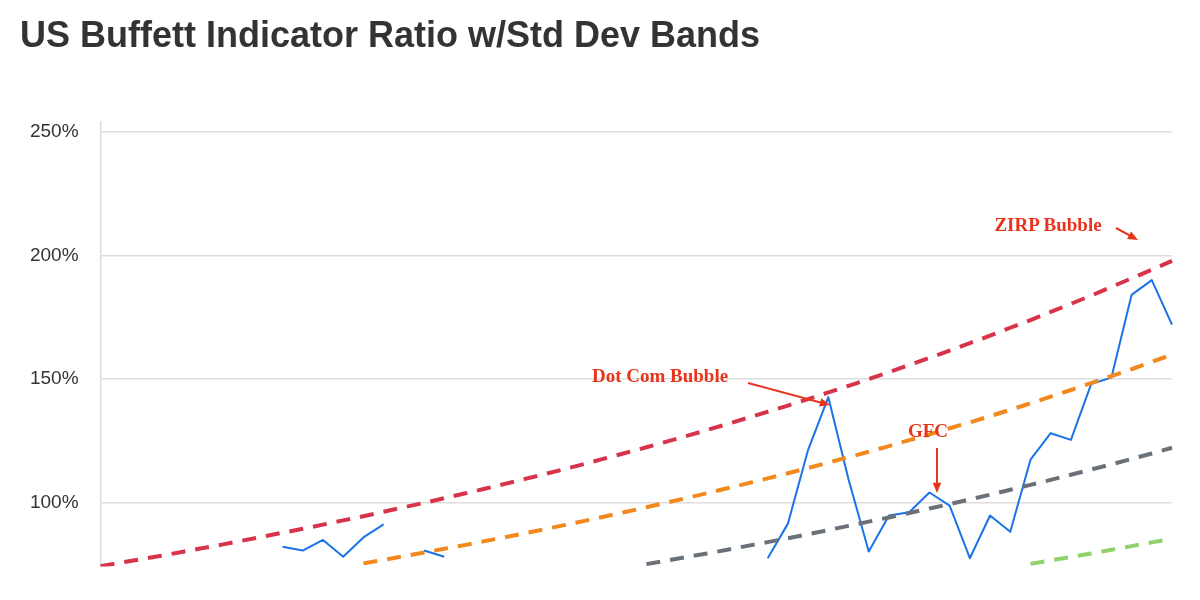 The image size is (1200, 600). Describe the element at coordinates (928, 430) in the screenshot. I see `annotation: GFC` at that location.